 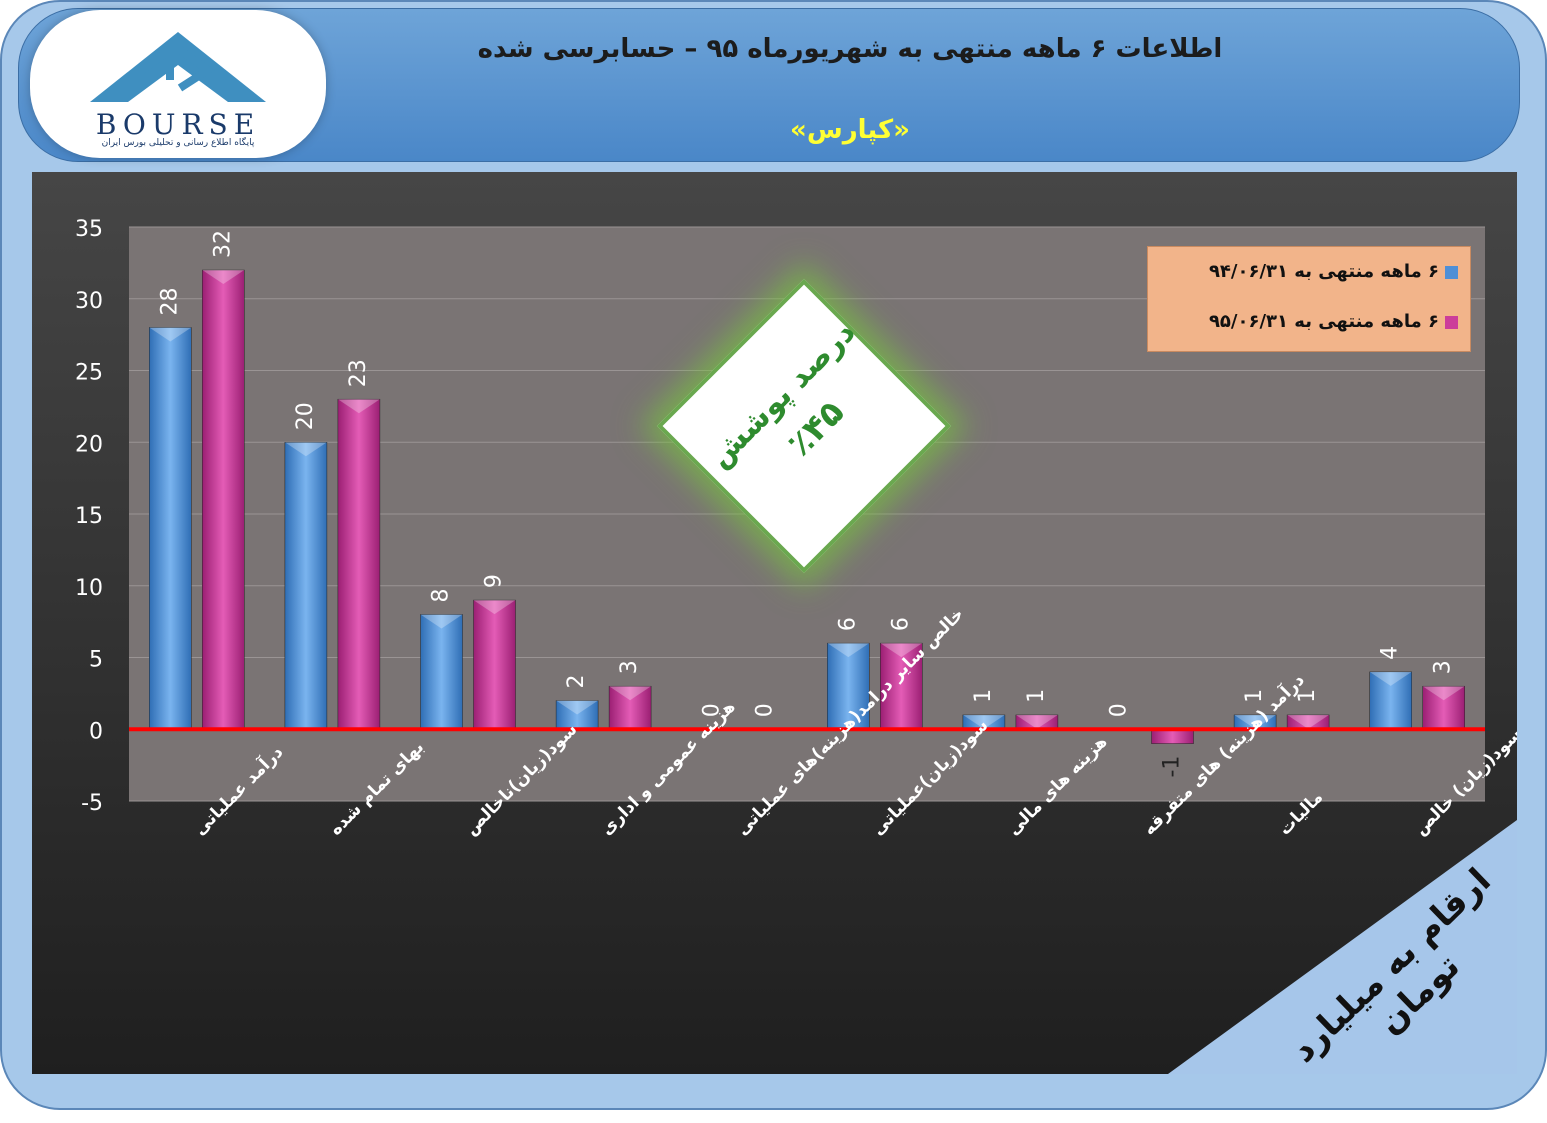 What do you see at coordinates (178, 67) in the screenshot?
I see `logo-mark-icon` at bounding box center [178, 67].